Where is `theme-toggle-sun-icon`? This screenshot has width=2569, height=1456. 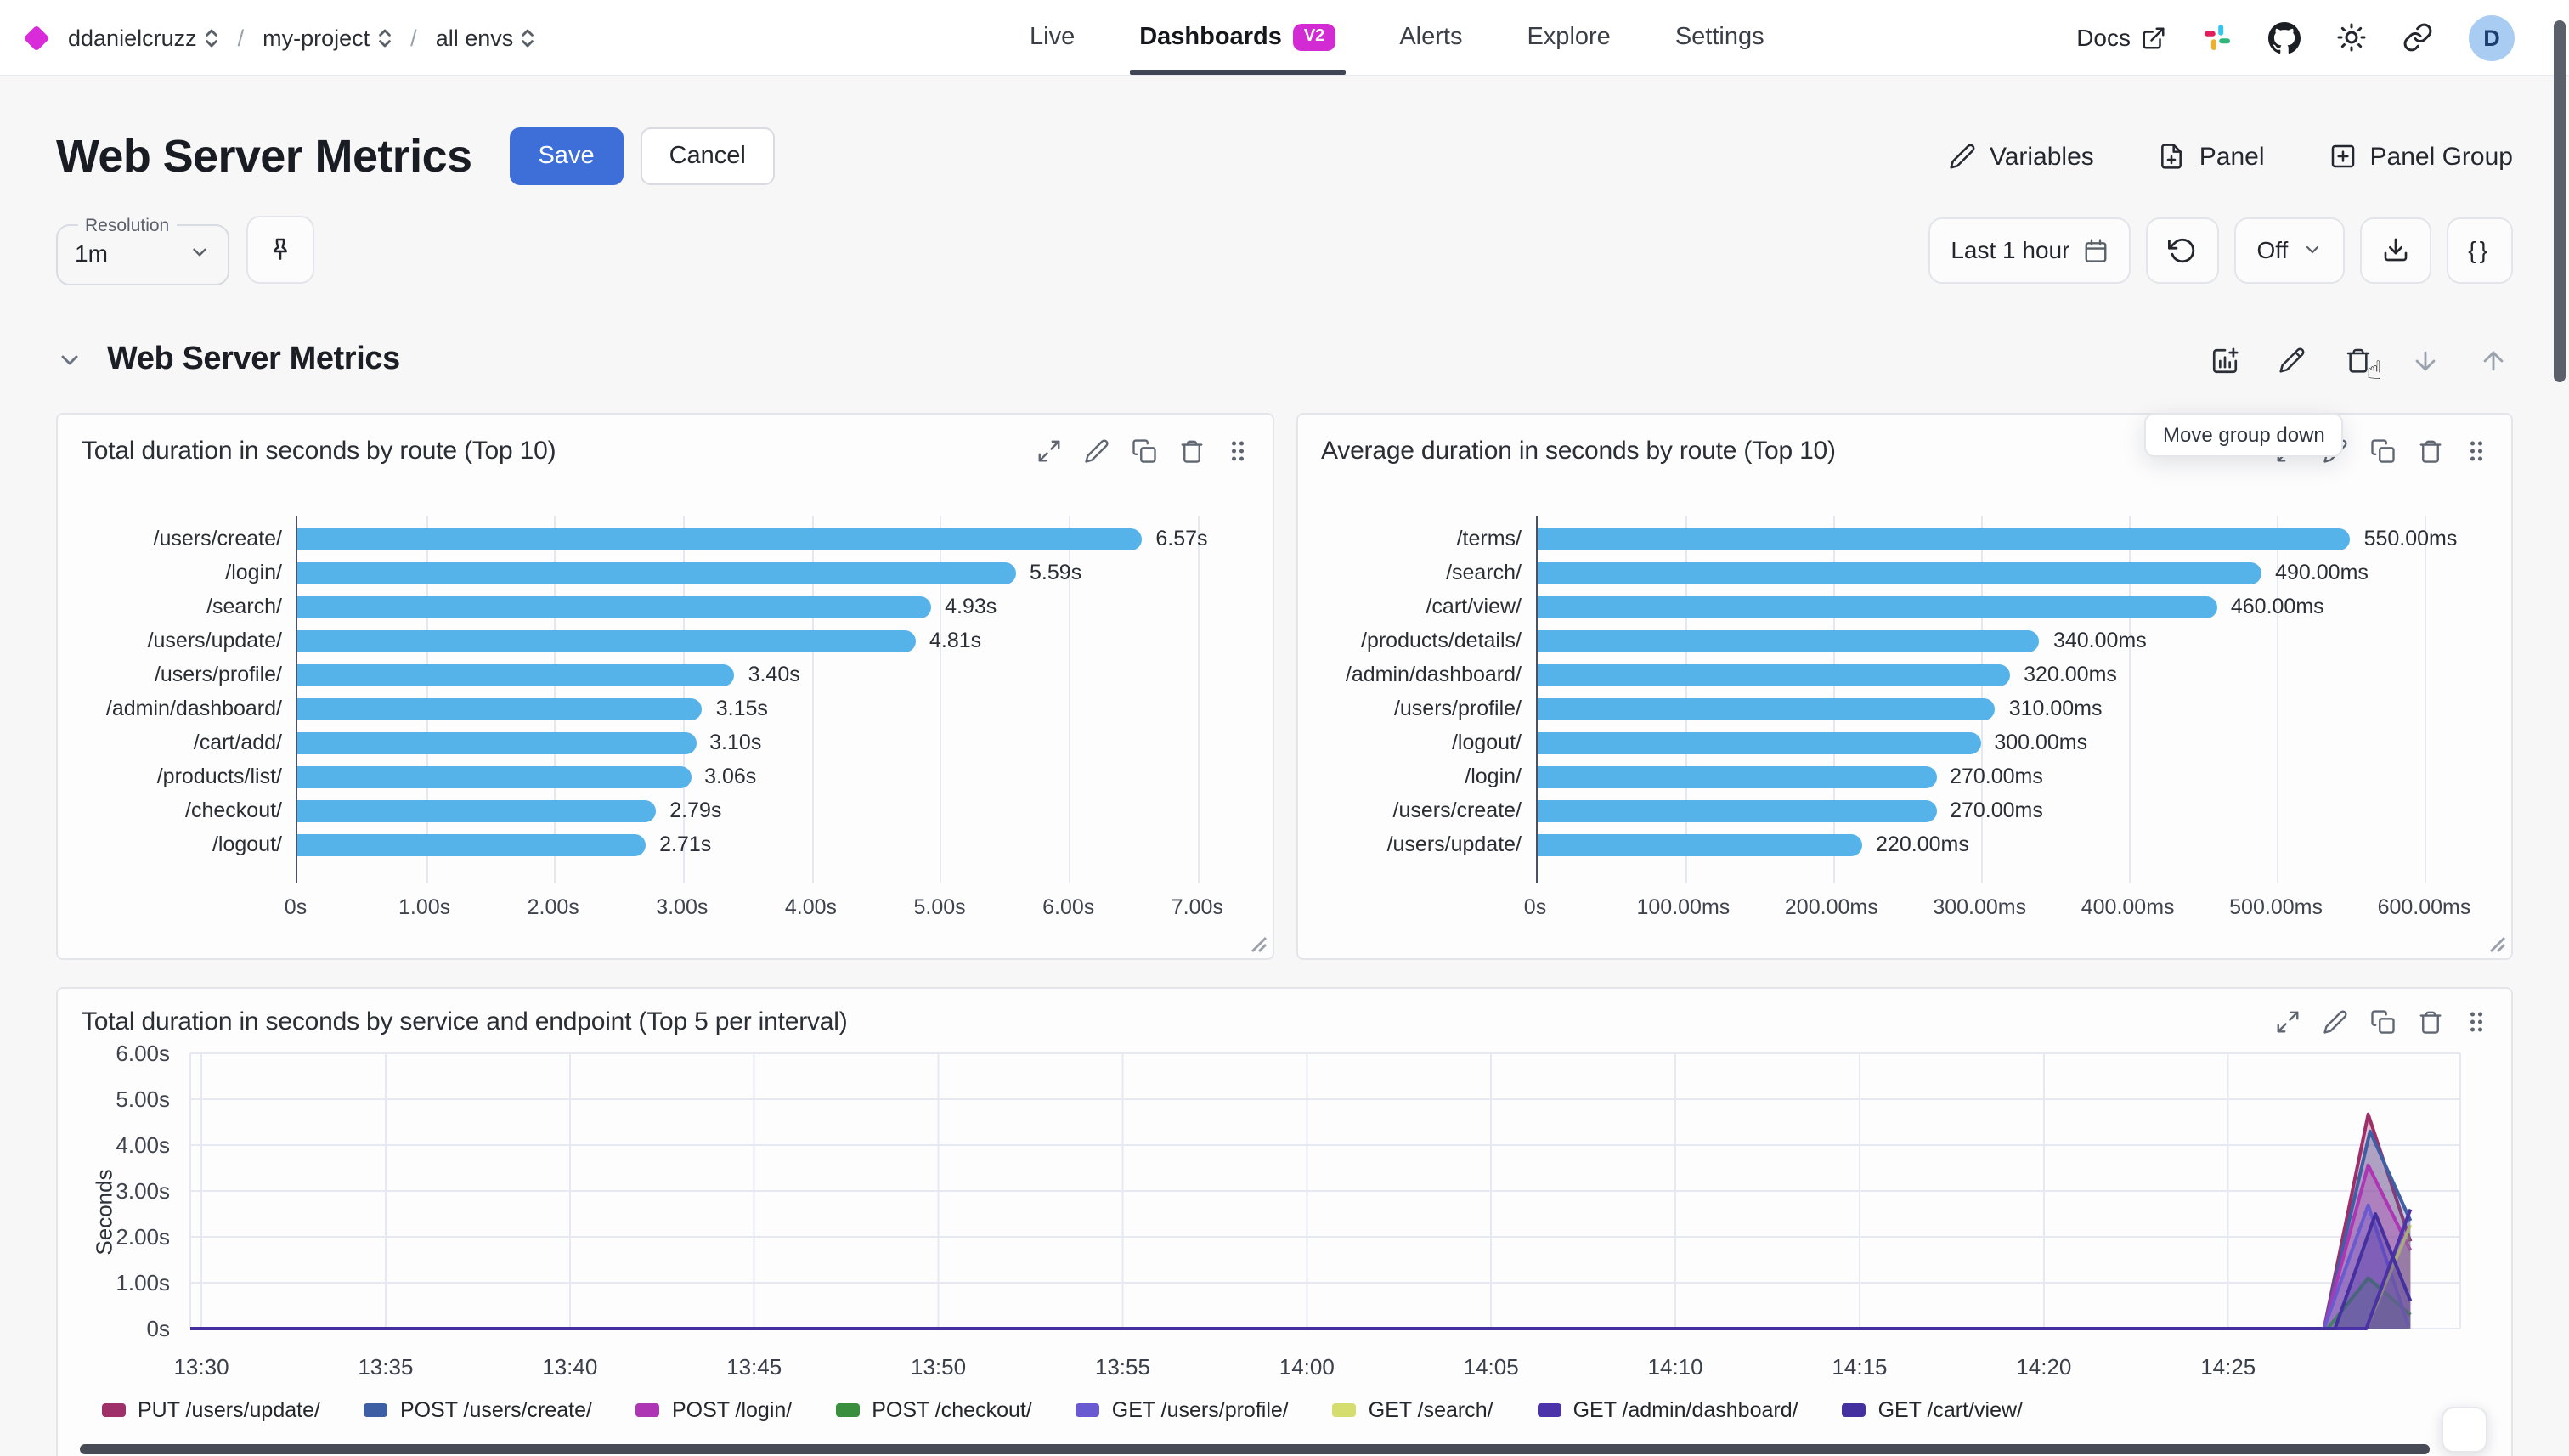
theme-toggle-sun-icon is located at coordinates (2352, 38).